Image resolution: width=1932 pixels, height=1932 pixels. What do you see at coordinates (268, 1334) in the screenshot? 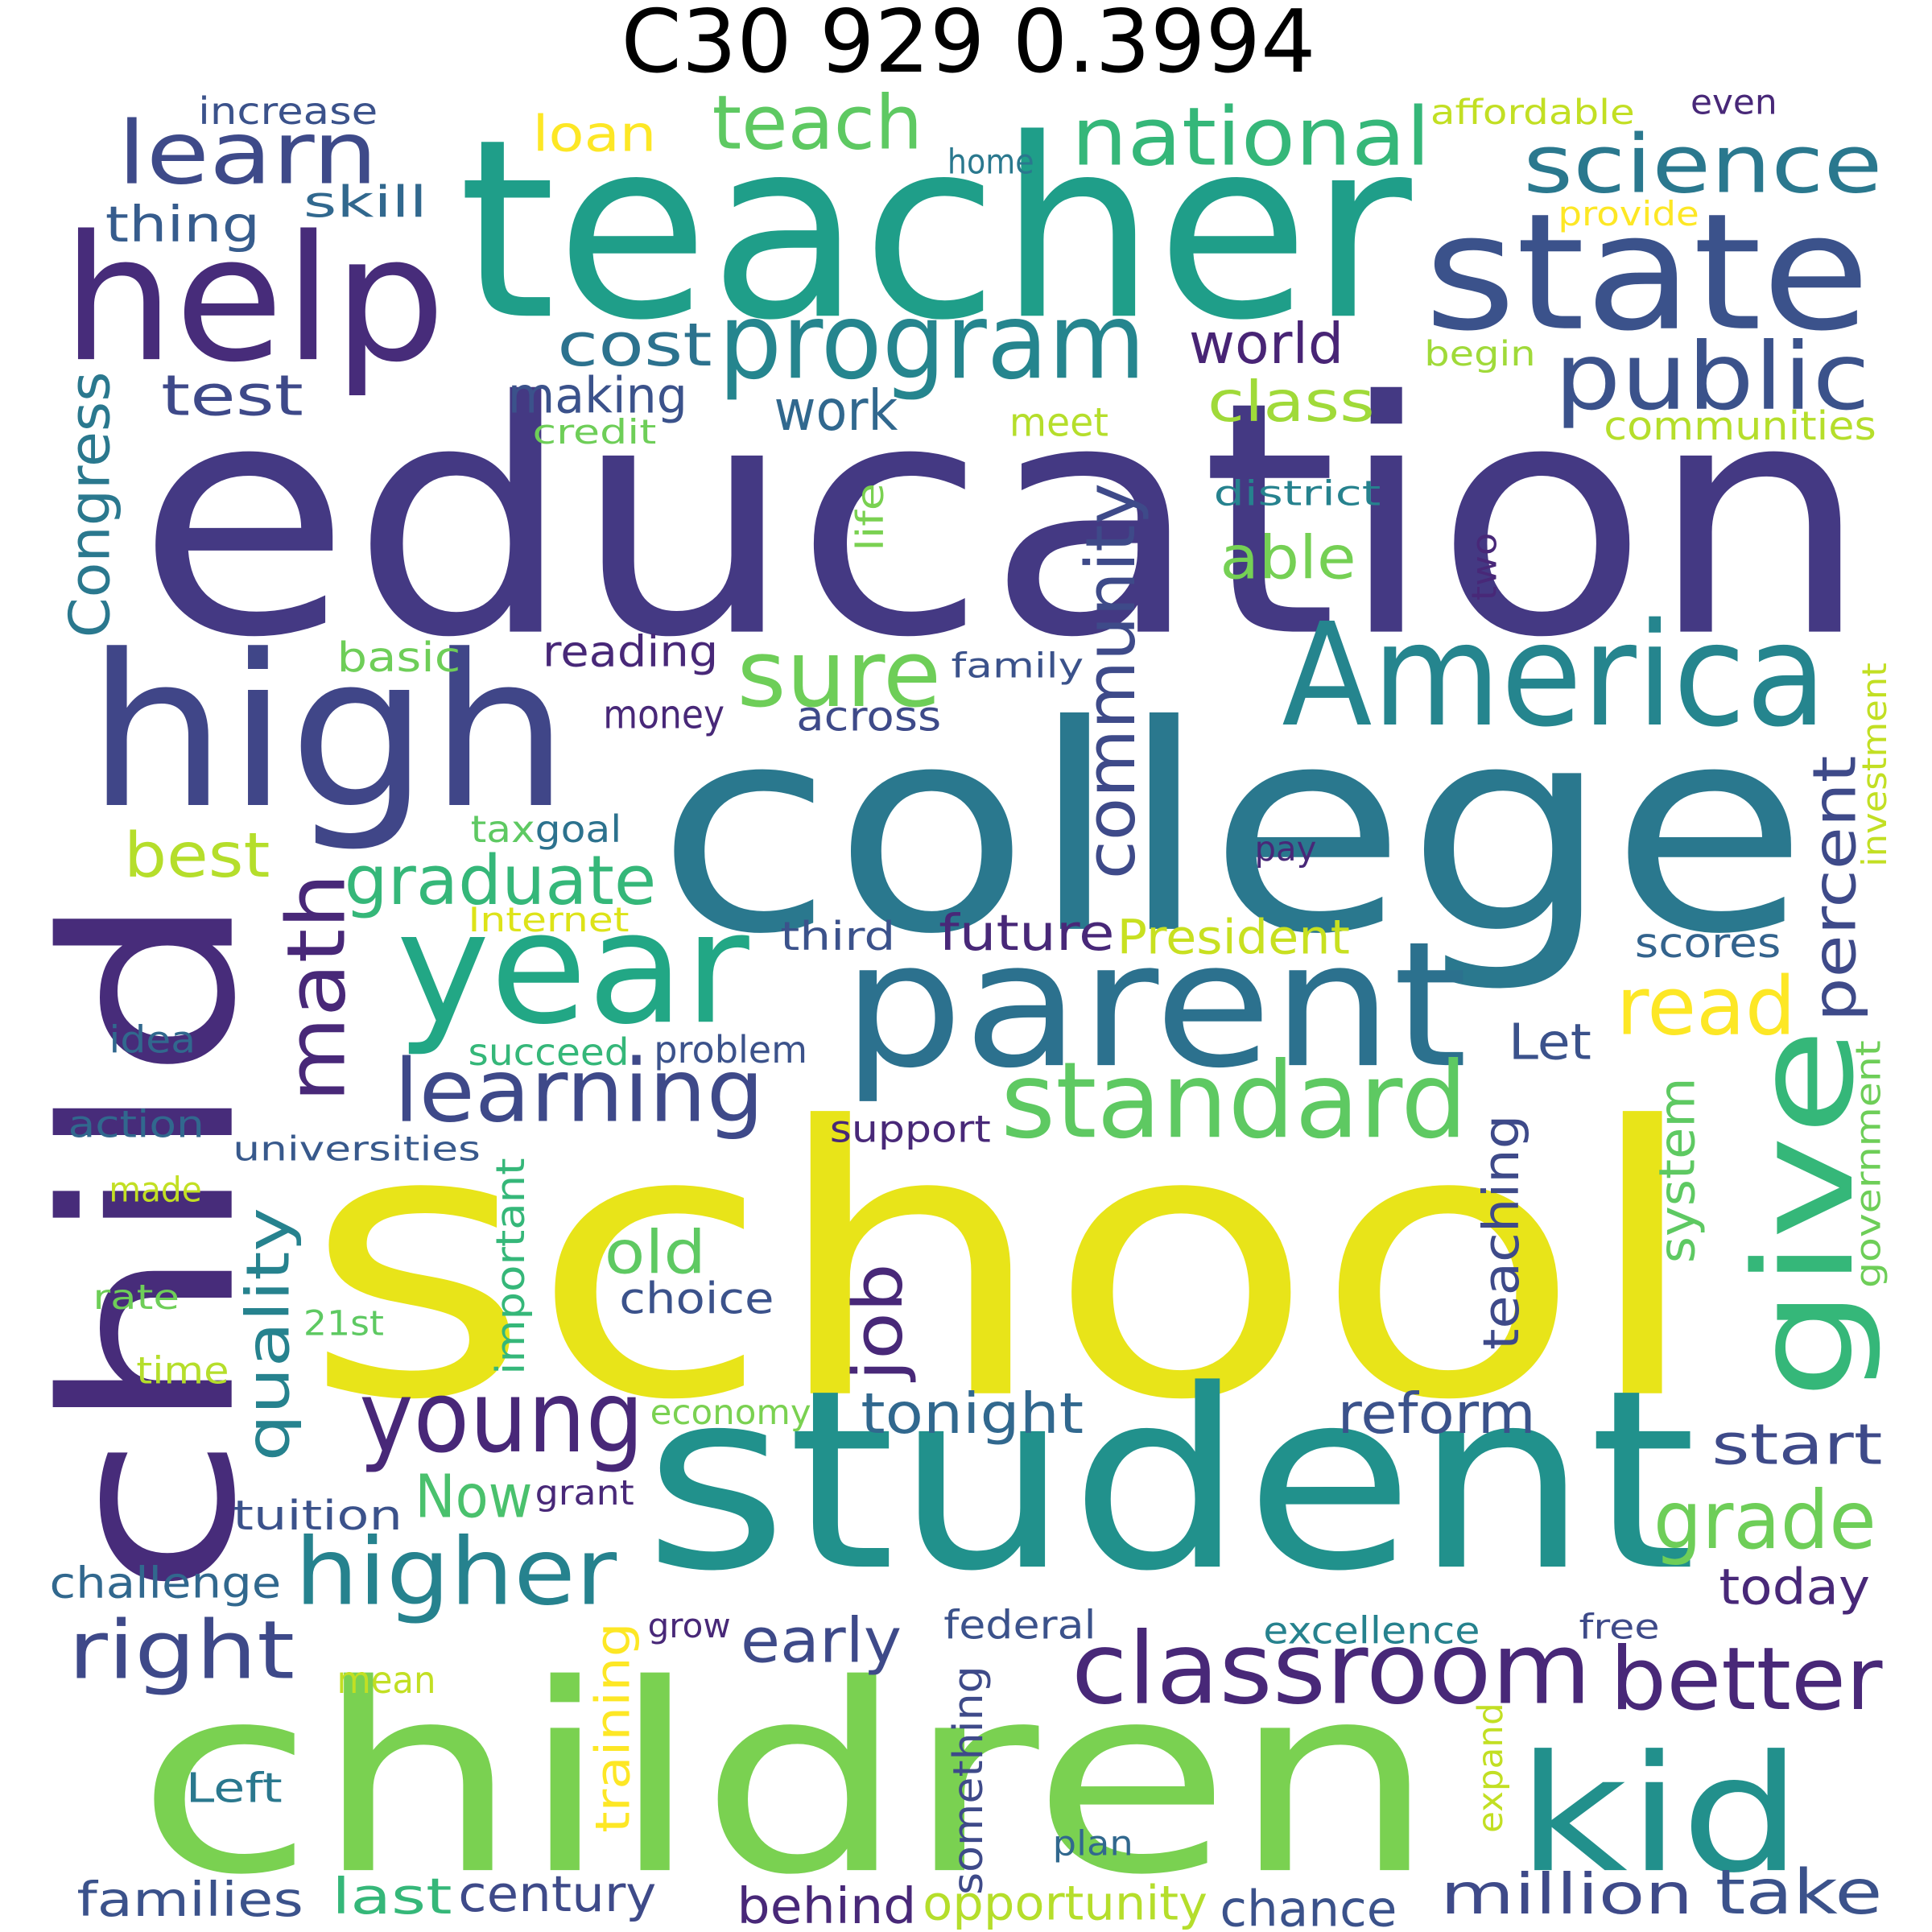
I see `word: quality` at bounding box center [268, 1334].